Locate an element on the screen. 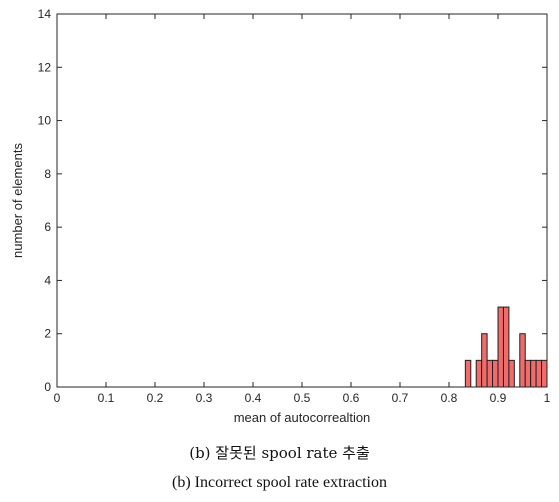 This screenshot has width=559, height=502. x-tick-label: 0.3 is located at coordinates (204, 398).